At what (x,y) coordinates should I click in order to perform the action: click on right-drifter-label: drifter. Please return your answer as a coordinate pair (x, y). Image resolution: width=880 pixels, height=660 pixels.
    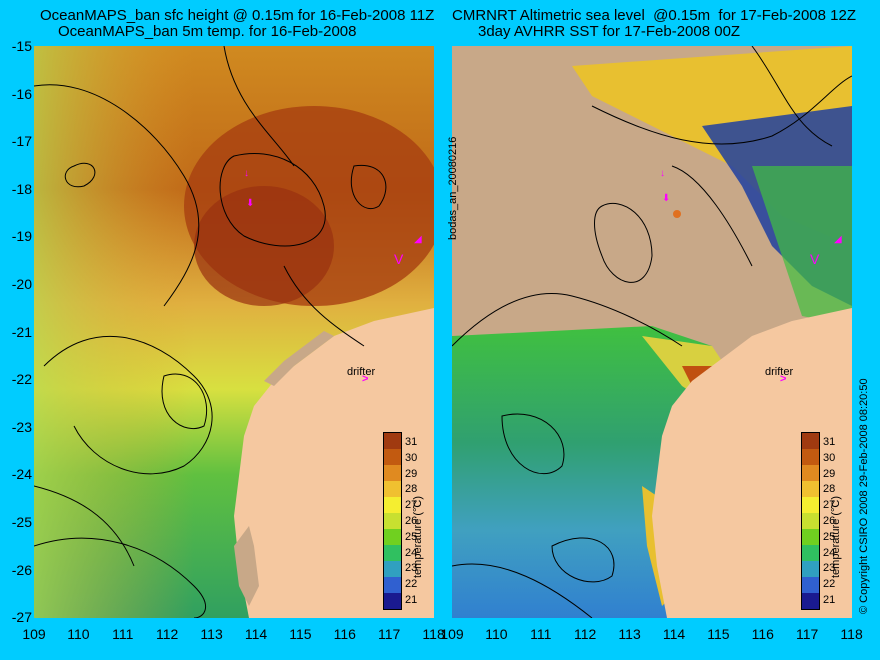
    Looking at the image, I should click on (779, 372).